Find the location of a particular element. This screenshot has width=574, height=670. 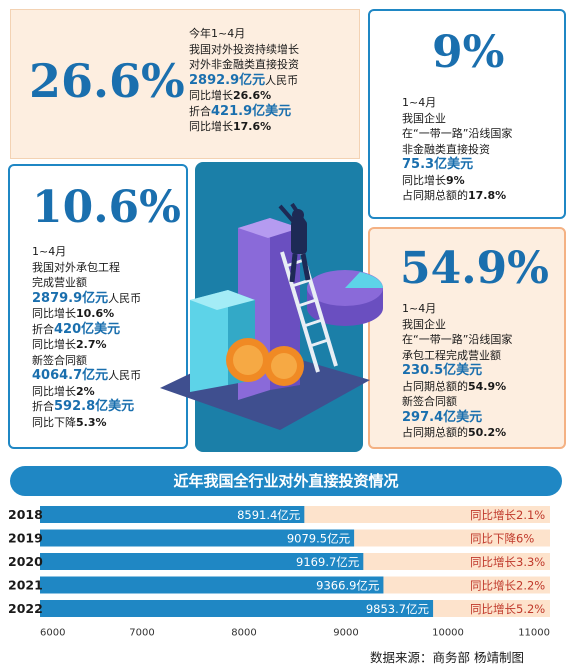

total-invest-big-number: 26.6% is located at coordinates (107, 81).